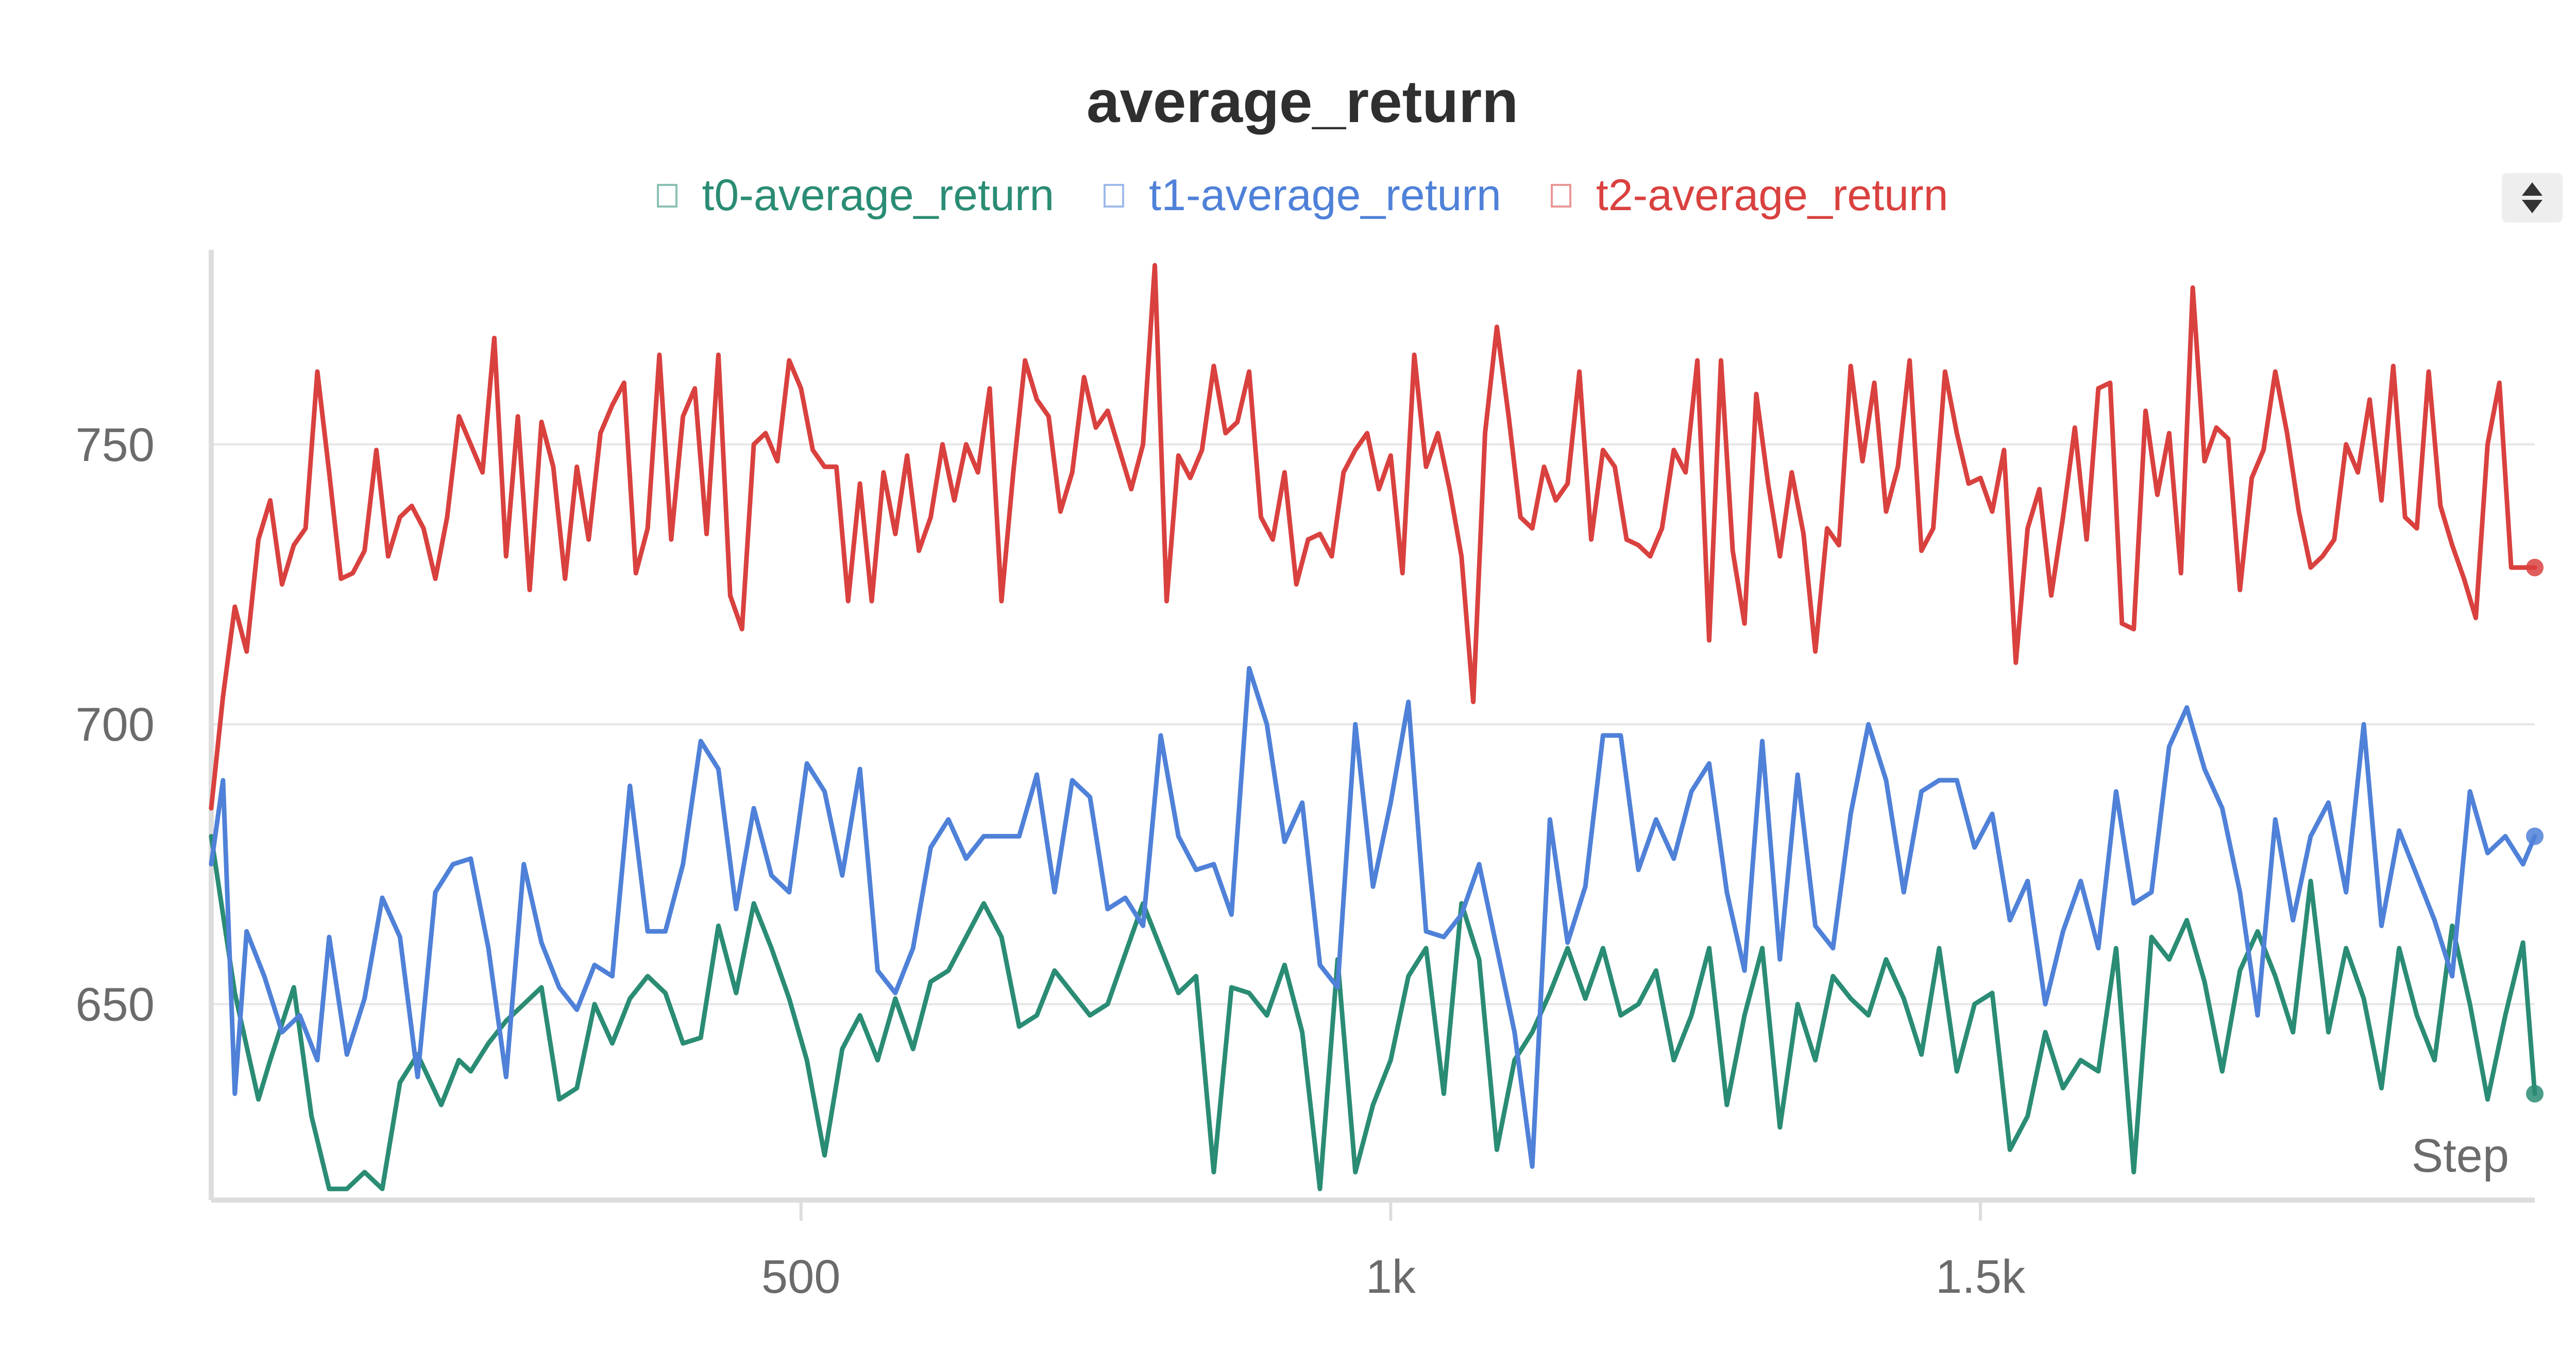  I want to click on legend-label-t1: t1-average_return, so click(1325, 195).